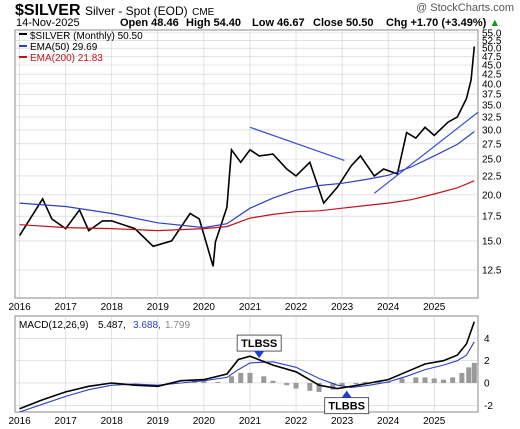  I want to click on legend-ema200: EMA(200) 21.83, so click(66, 58).